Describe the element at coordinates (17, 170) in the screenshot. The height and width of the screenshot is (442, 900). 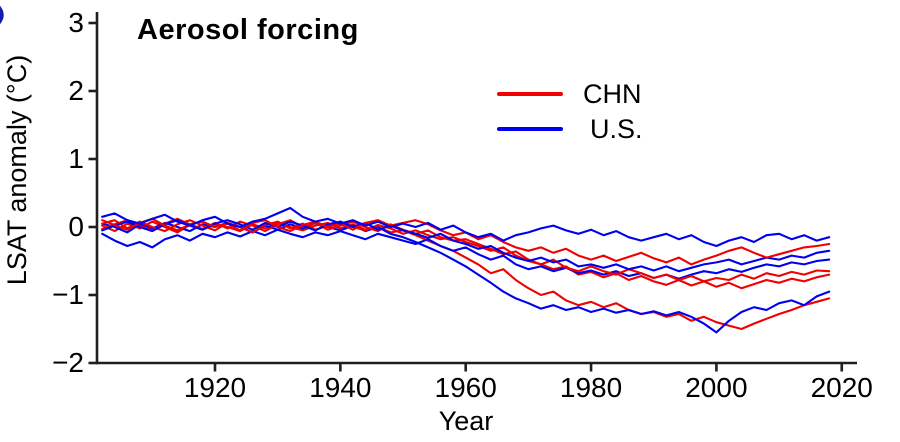
I see `y-axis-label: LSAT anomaly (°C)` at that location.